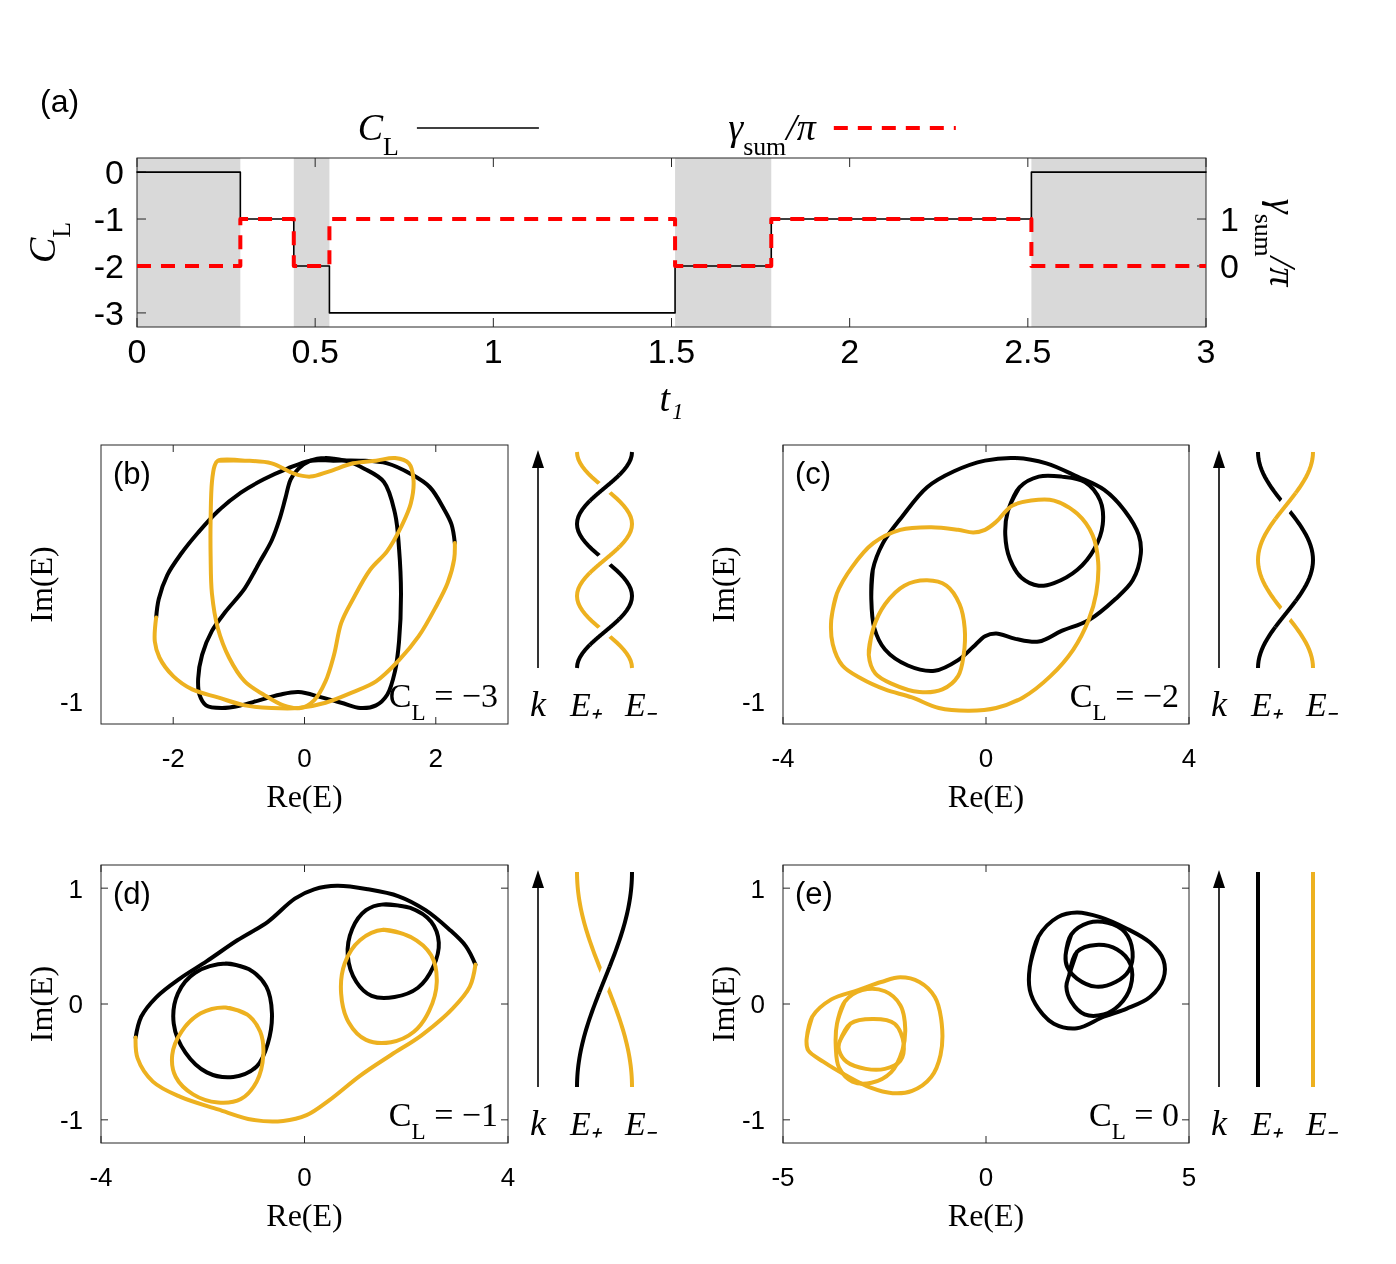  What do you see at coordinates (1124, 701) in the screenshot?
I see `annotation: C$_{L}$ = −2` at bounding box center [1124, 701].